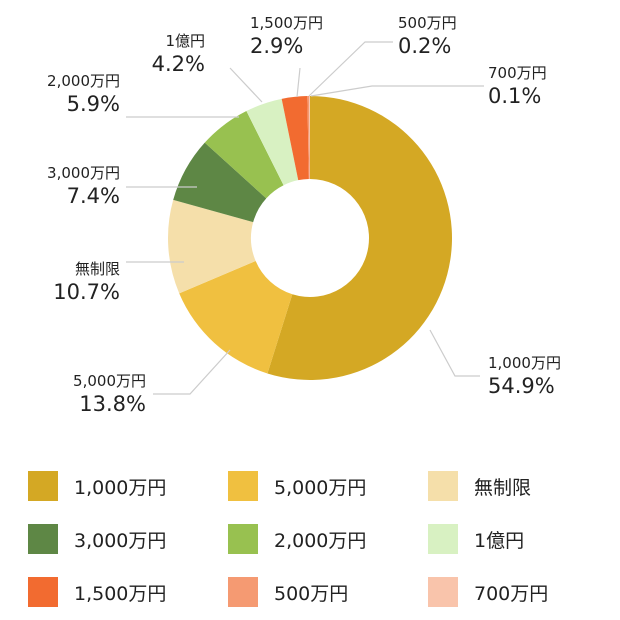 The image size is (620, 620). Describe the element at coordinates (320, 487) in the screenshot. I see `legend-label-1: 5,000万円` at that location.